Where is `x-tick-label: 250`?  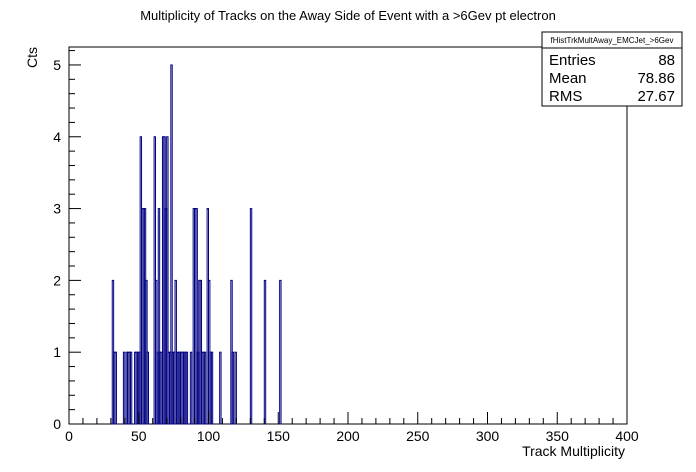 x-tick-label: 250 is located at coordinates (418, 436).